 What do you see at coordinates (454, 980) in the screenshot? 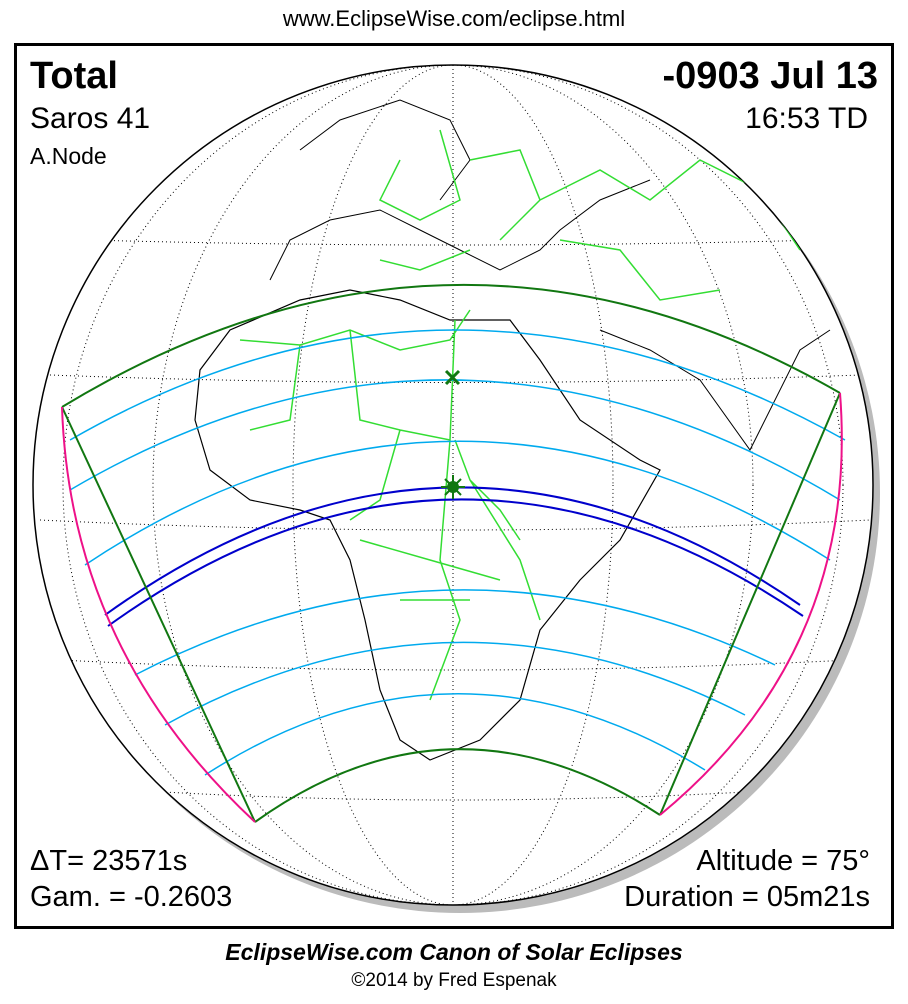
I see `copyright: ©2014 by Fred Espenak` at bounding box center [454, 980].